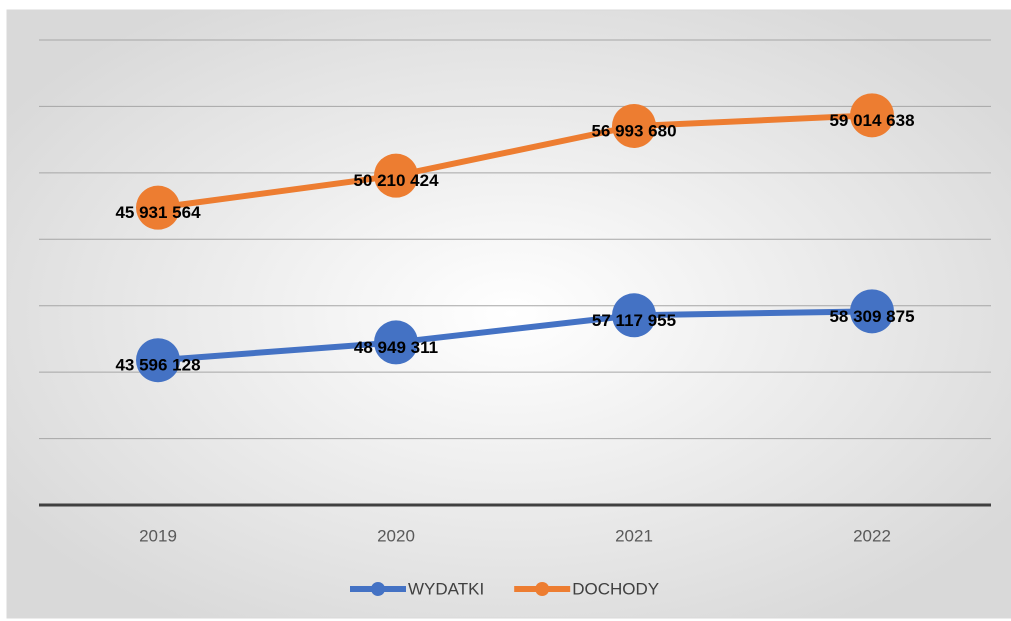 The image size is (1011, 621). I want to click on x-tick-label: 2022, so click(872, 535).